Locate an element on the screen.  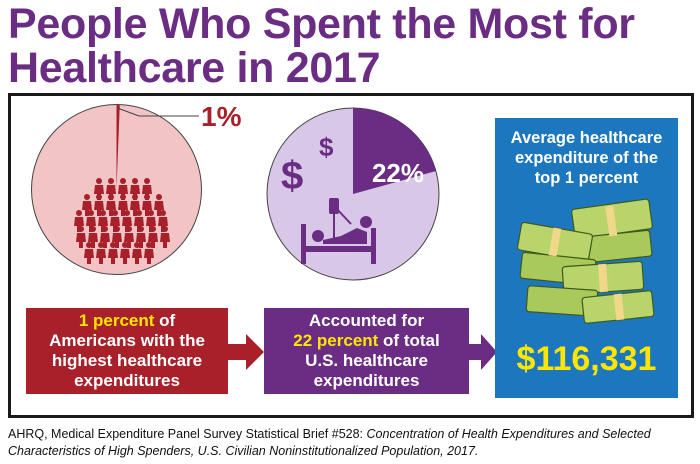
box-text: Americans with the is located at coordinates (127, 340).